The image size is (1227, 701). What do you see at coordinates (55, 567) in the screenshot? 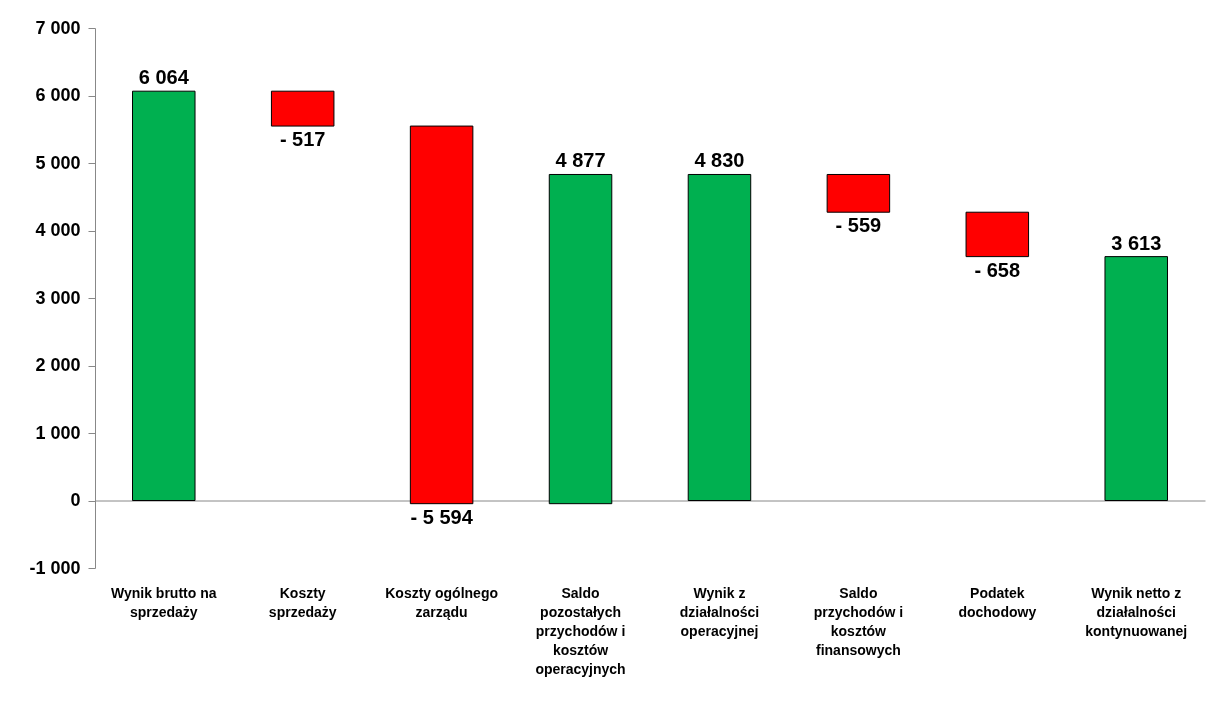
I see `y-tick-label: -1 000` at bounding box center [55, 567].